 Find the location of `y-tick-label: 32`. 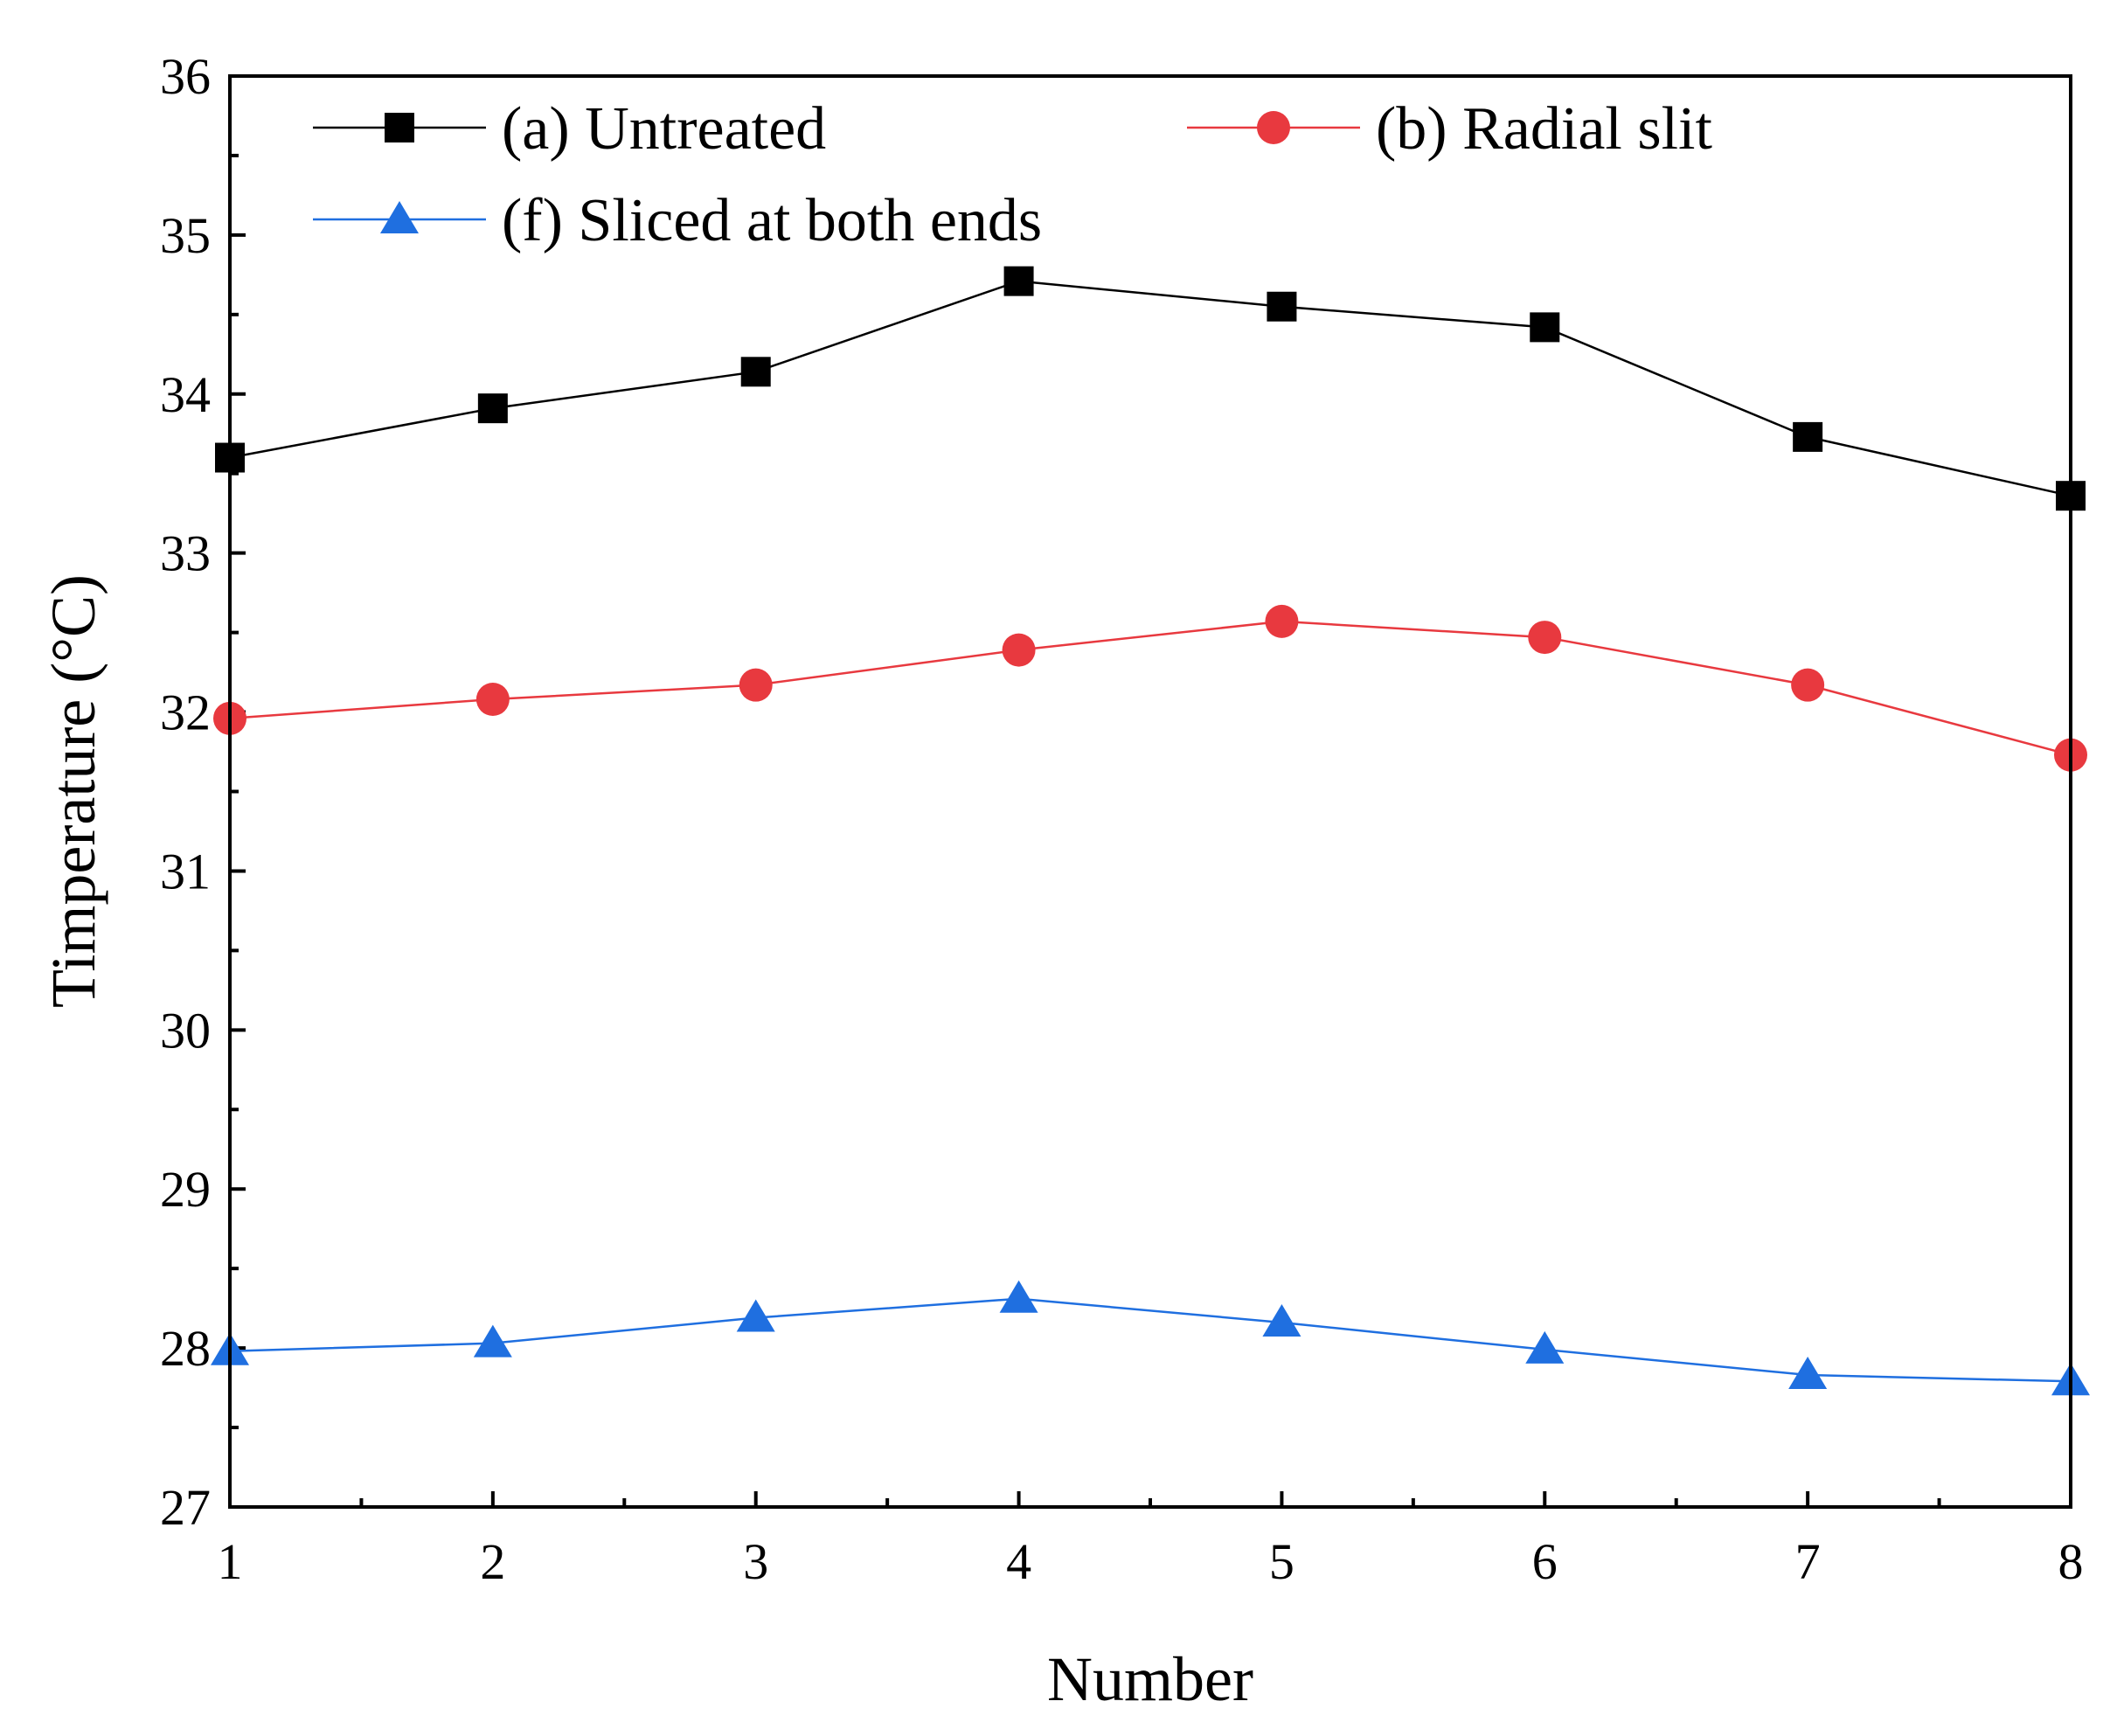

y-tick-label: 32 is located at coordinates (186, 712).